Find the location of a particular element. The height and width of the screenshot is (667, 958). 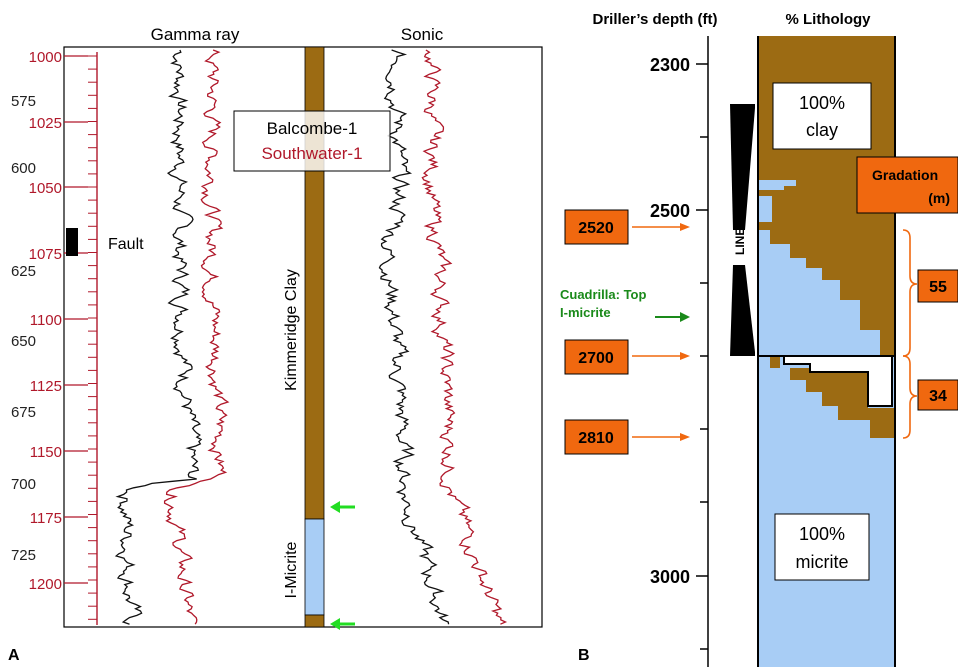

depth-red-1175: 1175 is located at coordinates (46, 518).